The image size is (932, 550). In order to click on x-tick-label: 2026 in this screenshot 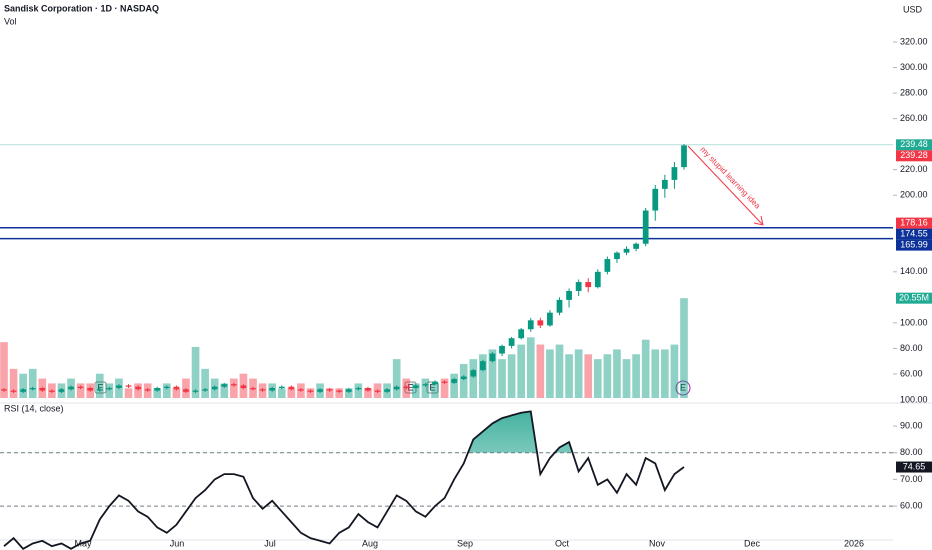, I will do `click(854, 543)`.